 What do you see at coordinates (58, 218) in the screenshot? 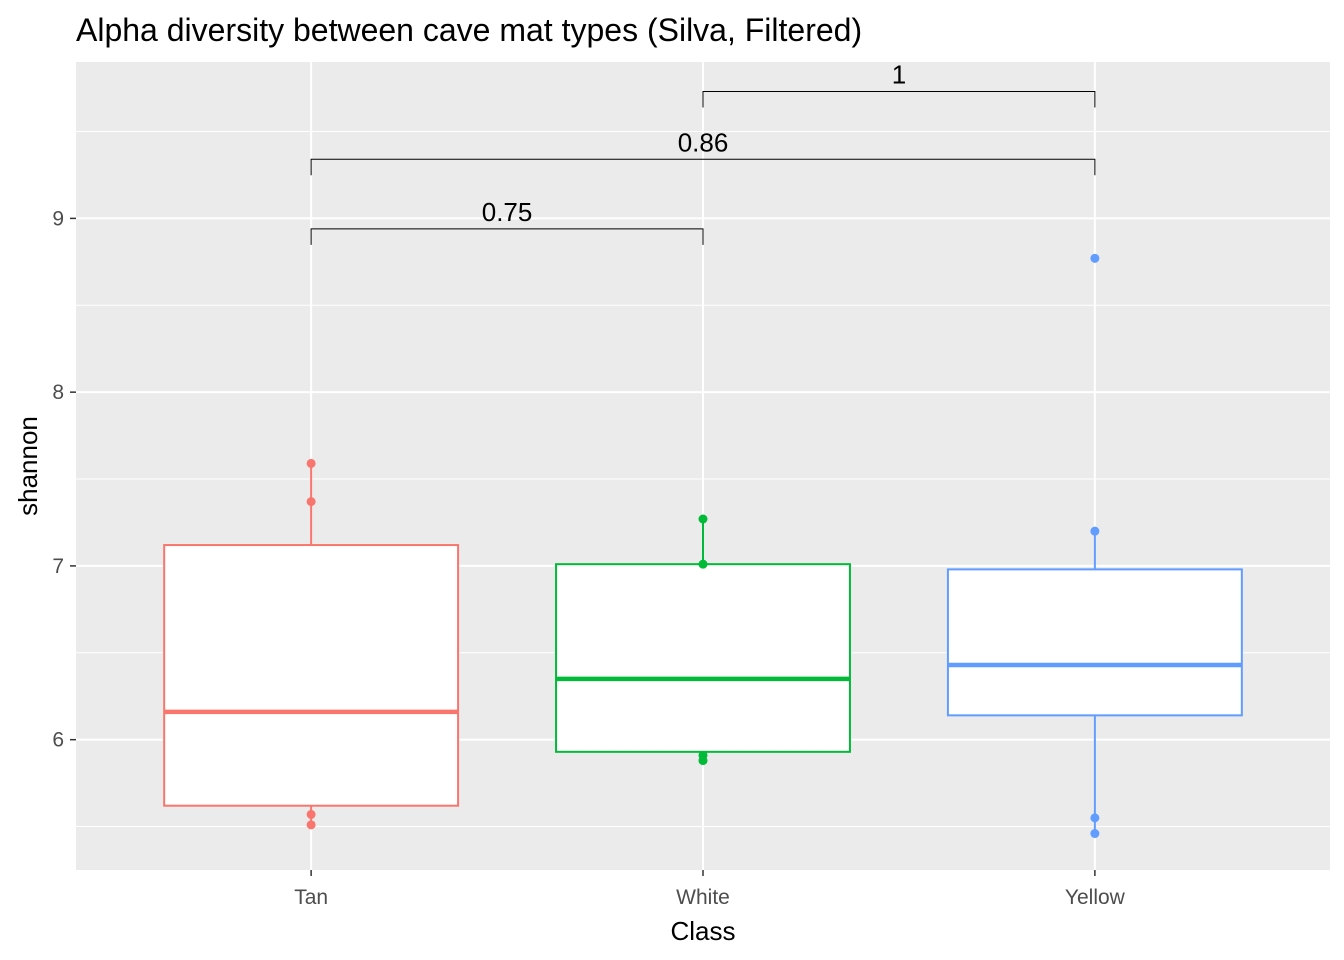
I see `y-tick-label: 9` at bounding box center [58, 218].